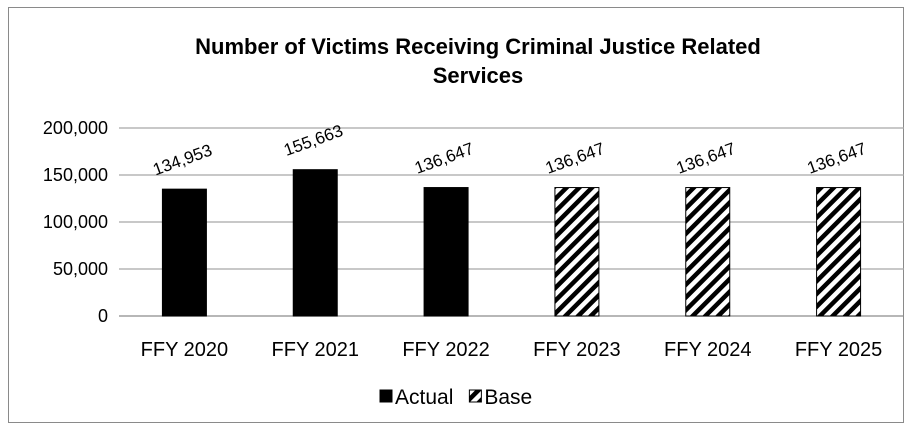 The height and width of the screenshot is (428, 911). Describe the element at coordinates (478, 75) in the screenshot. I see `chart-title-line-2: Services` at that location.